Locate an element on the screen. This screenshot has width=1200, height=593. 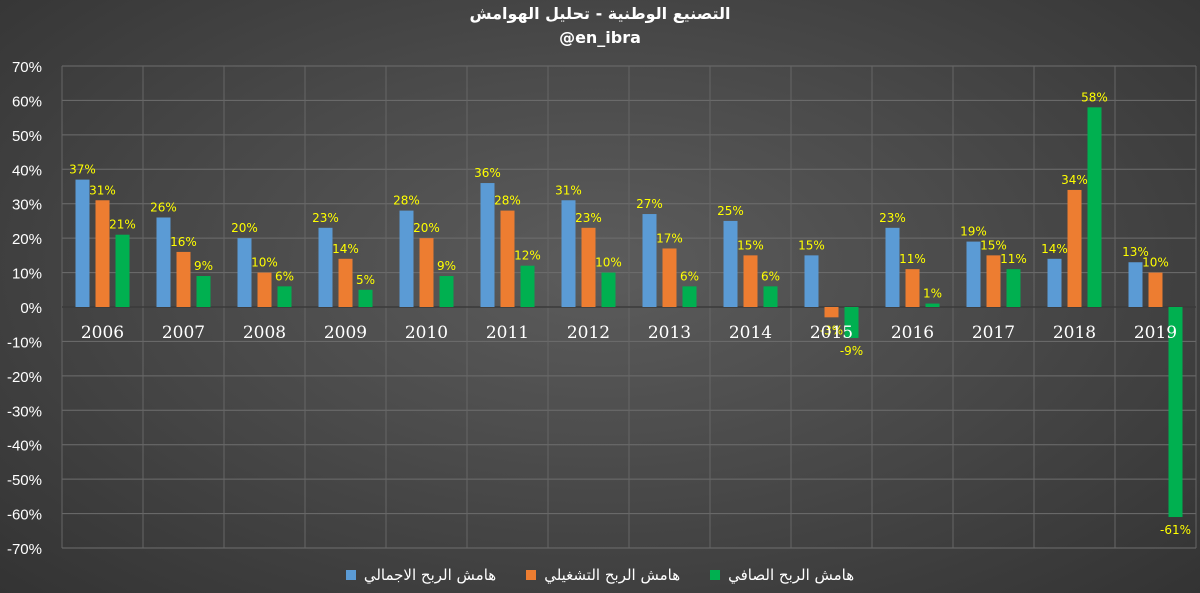
chart-subtitle: @en_ibra is located at coordinates (600, 37).